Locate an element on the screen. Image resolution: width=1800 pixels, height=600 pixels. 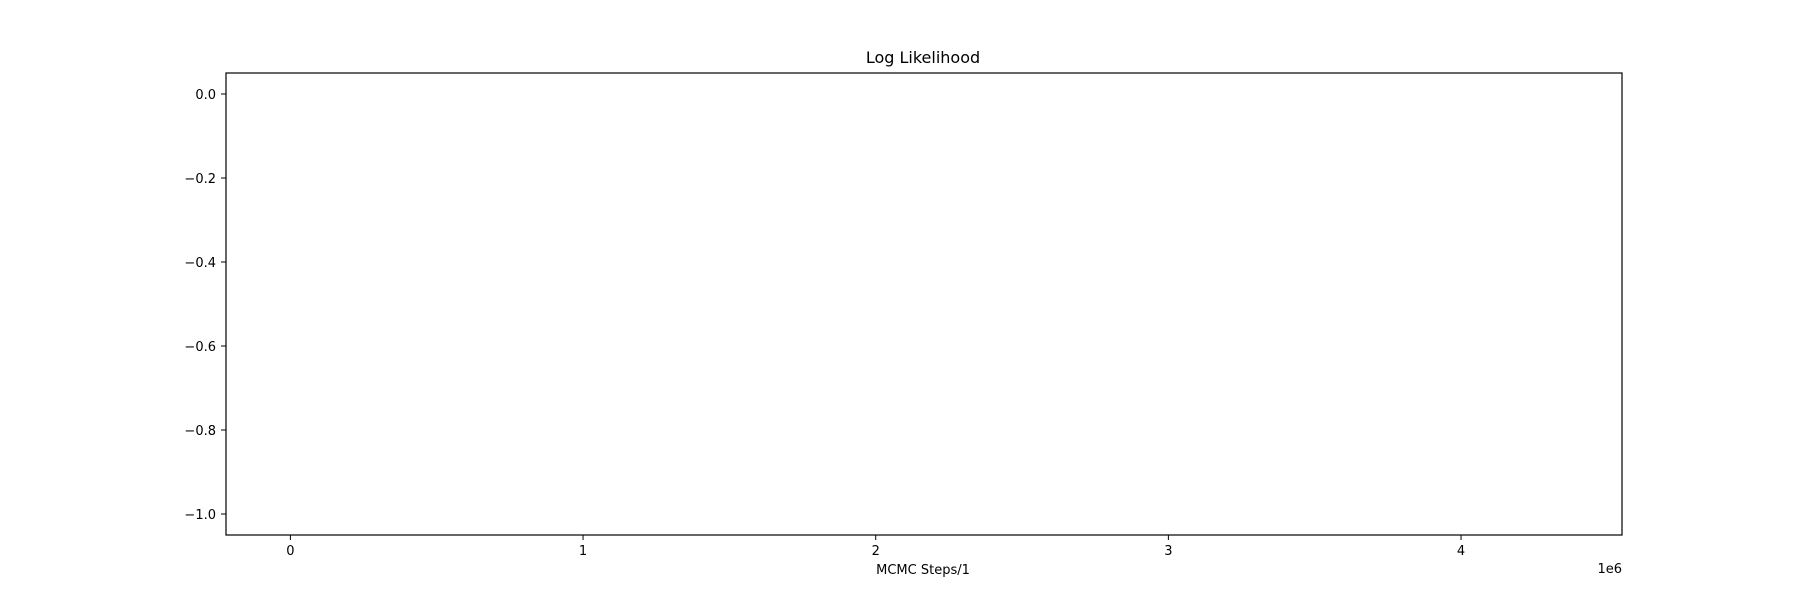
x-tick-label: 4 is located at coordinates (1461, 551).